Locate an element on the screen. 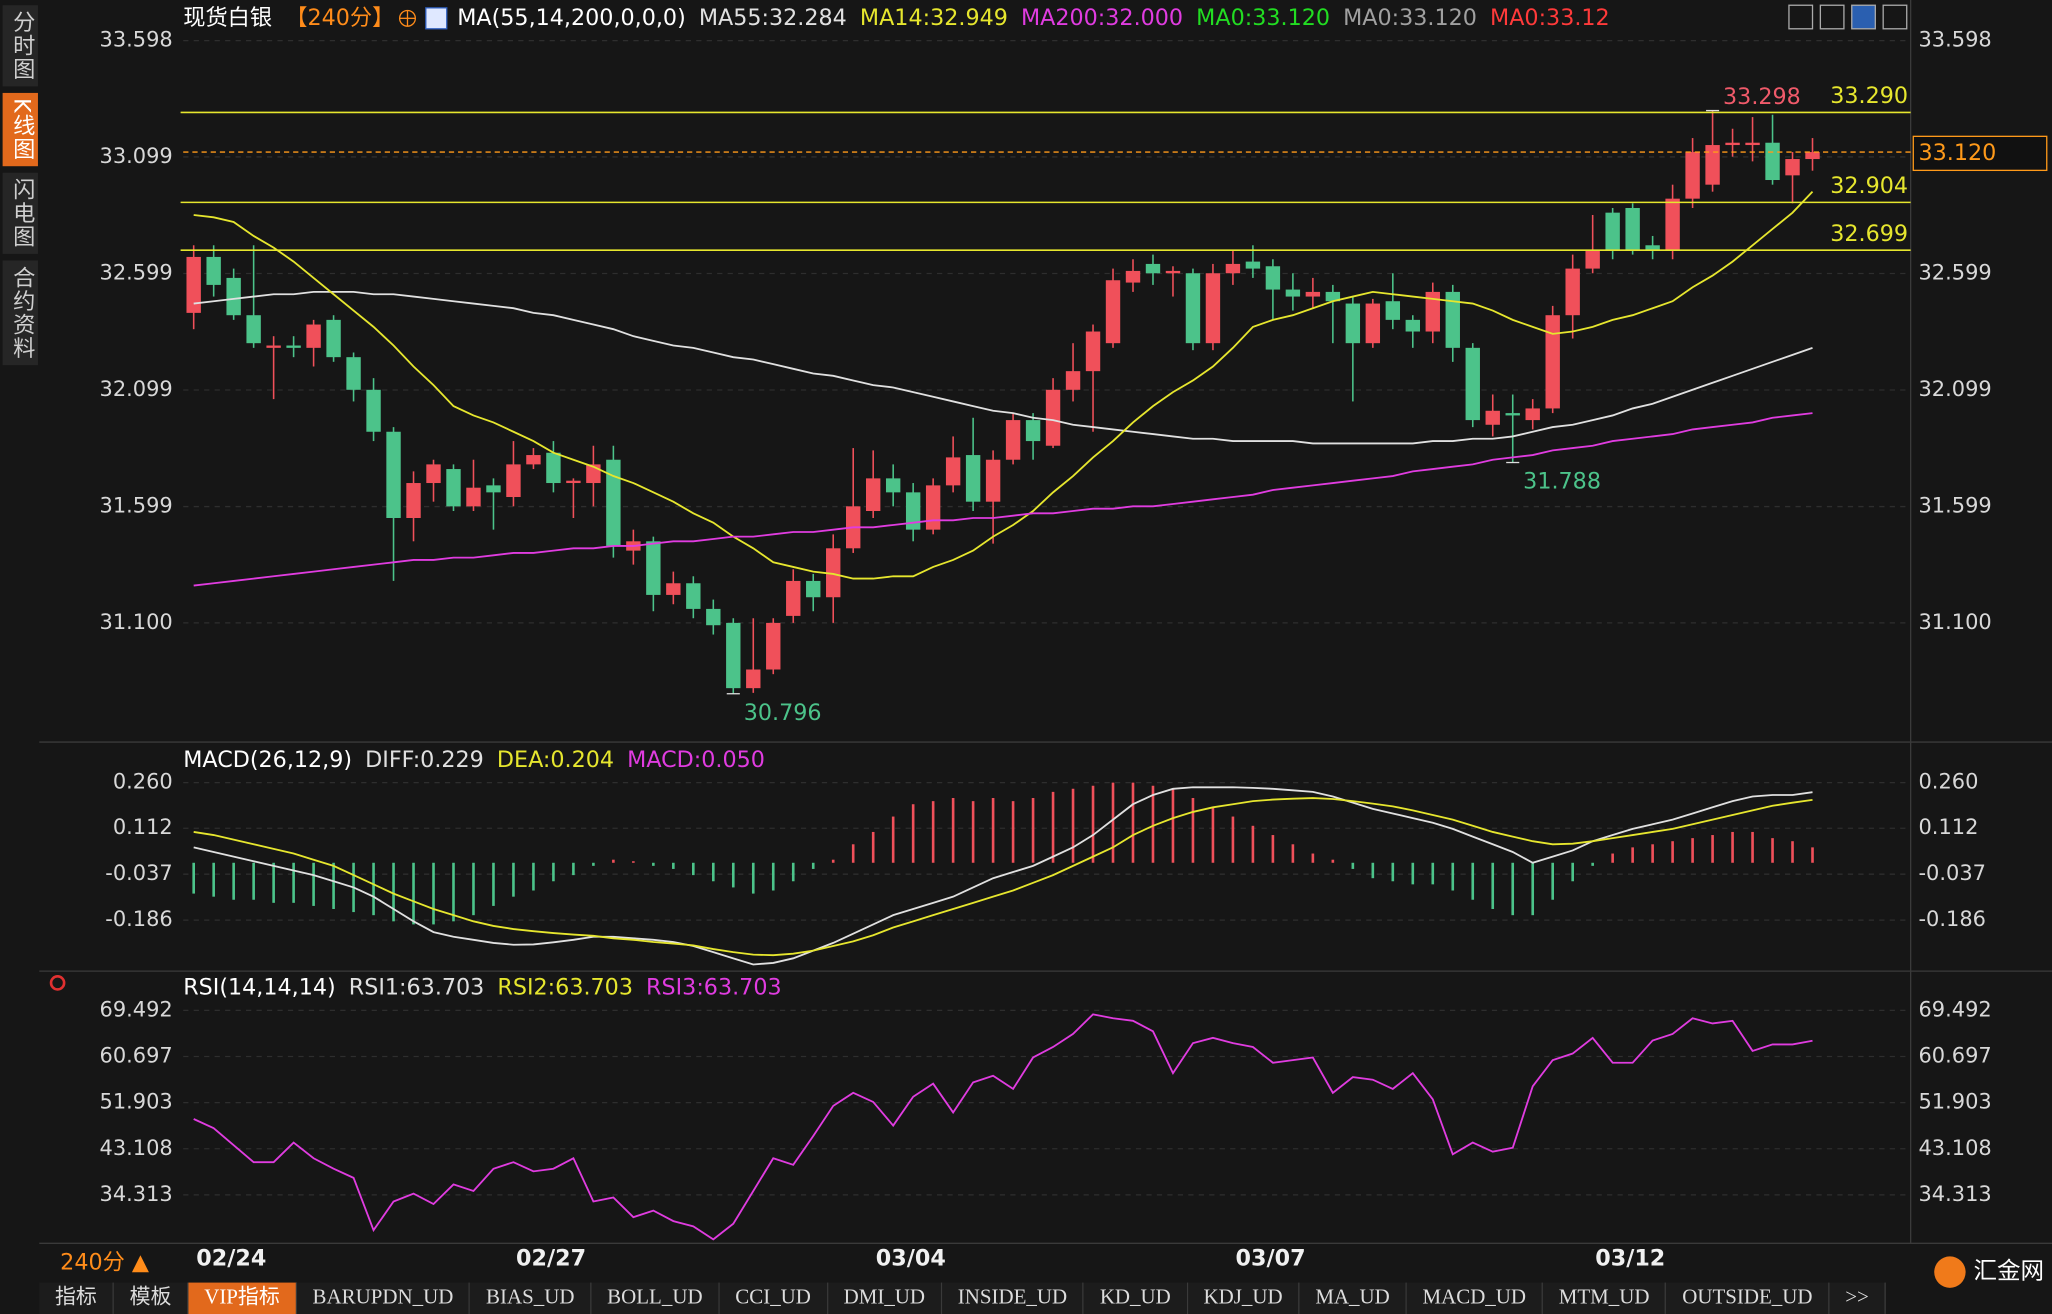 The width and height of the screenshot is (2052, 1314). indicator-tab: VIP指标 is located at coordinates (242, 1298).